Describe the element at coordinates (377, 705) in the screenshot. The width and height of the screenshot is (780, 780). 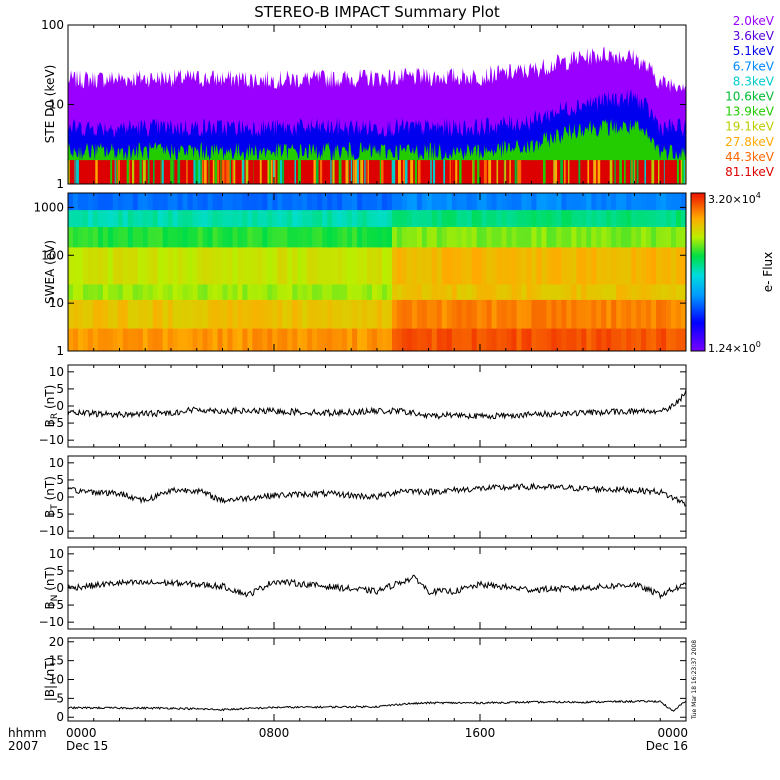
I see `bmag-line` at that location.